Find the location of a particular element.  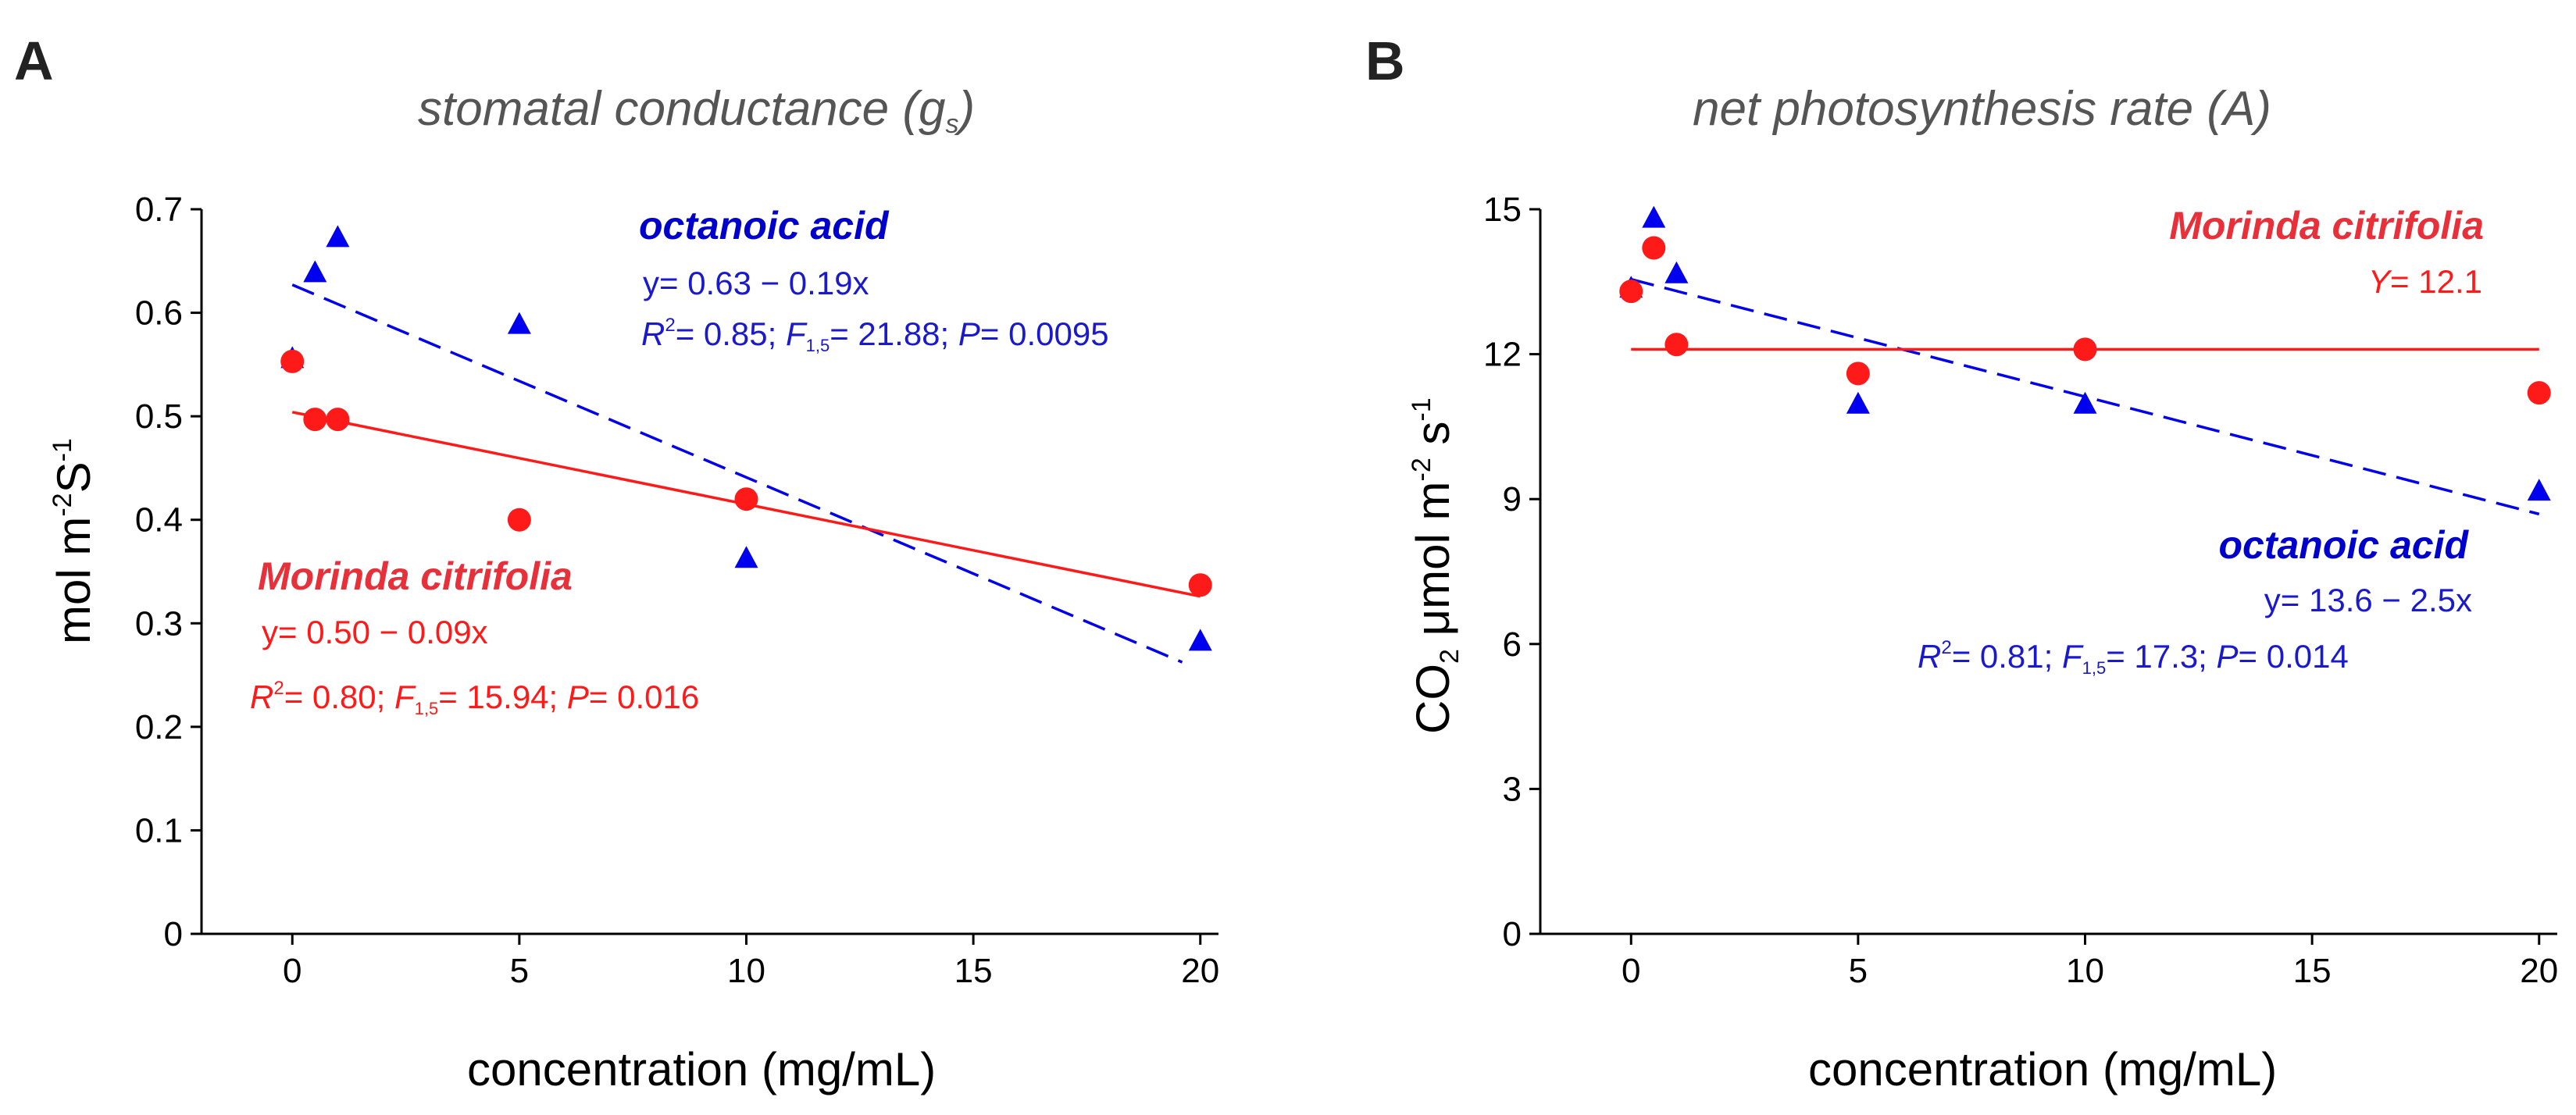

panel-a-xtick-label: 20 is located at coordinates (1200, 971).